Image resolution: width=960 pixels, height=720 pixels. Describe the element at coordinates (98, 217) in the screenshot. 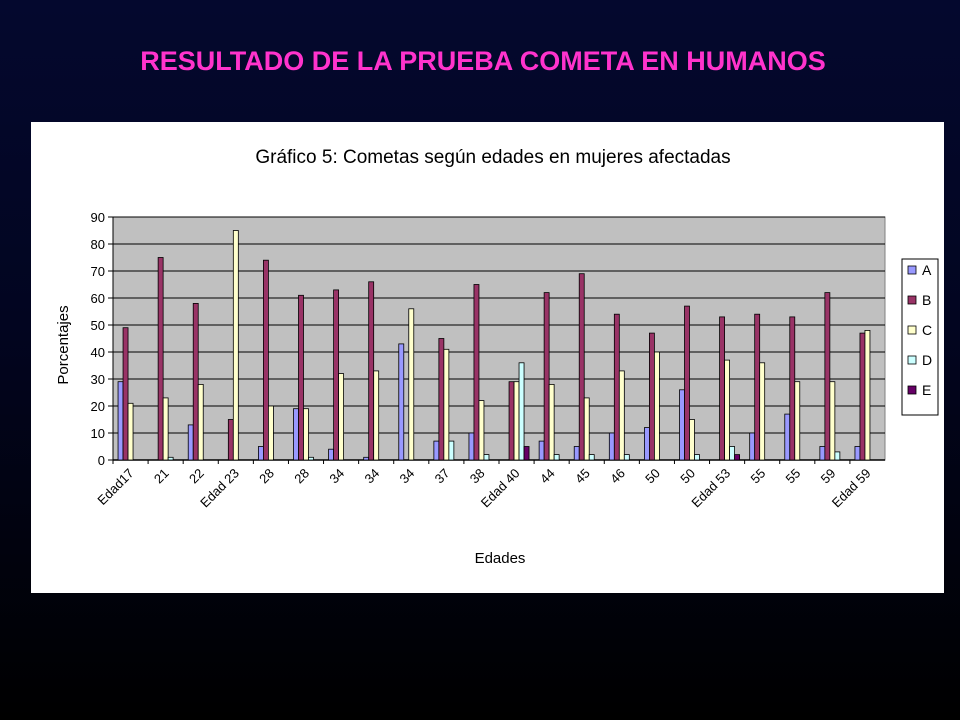

I see `y-tick-label: 90` at that location.